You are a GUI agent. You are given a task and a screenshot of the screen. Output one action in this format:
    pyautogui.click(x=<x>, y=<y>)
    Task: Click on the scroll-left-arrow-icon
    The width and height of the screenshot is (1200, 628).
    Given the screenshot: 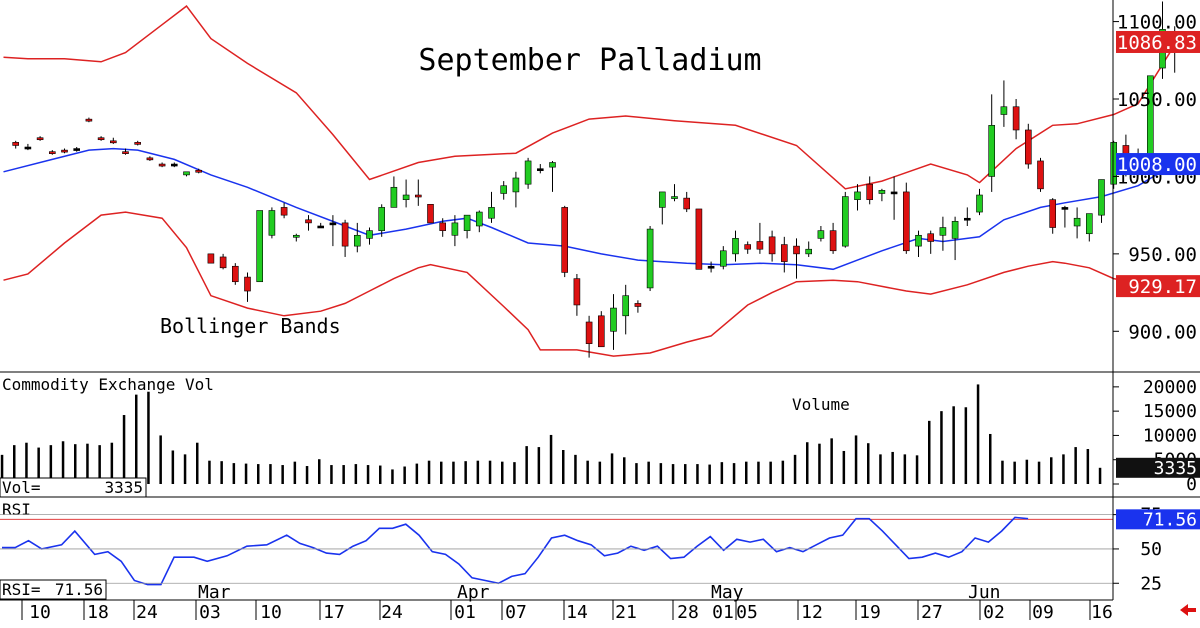 What is the action you would take?
    pyautogui.click(x=1188, y=610)
    